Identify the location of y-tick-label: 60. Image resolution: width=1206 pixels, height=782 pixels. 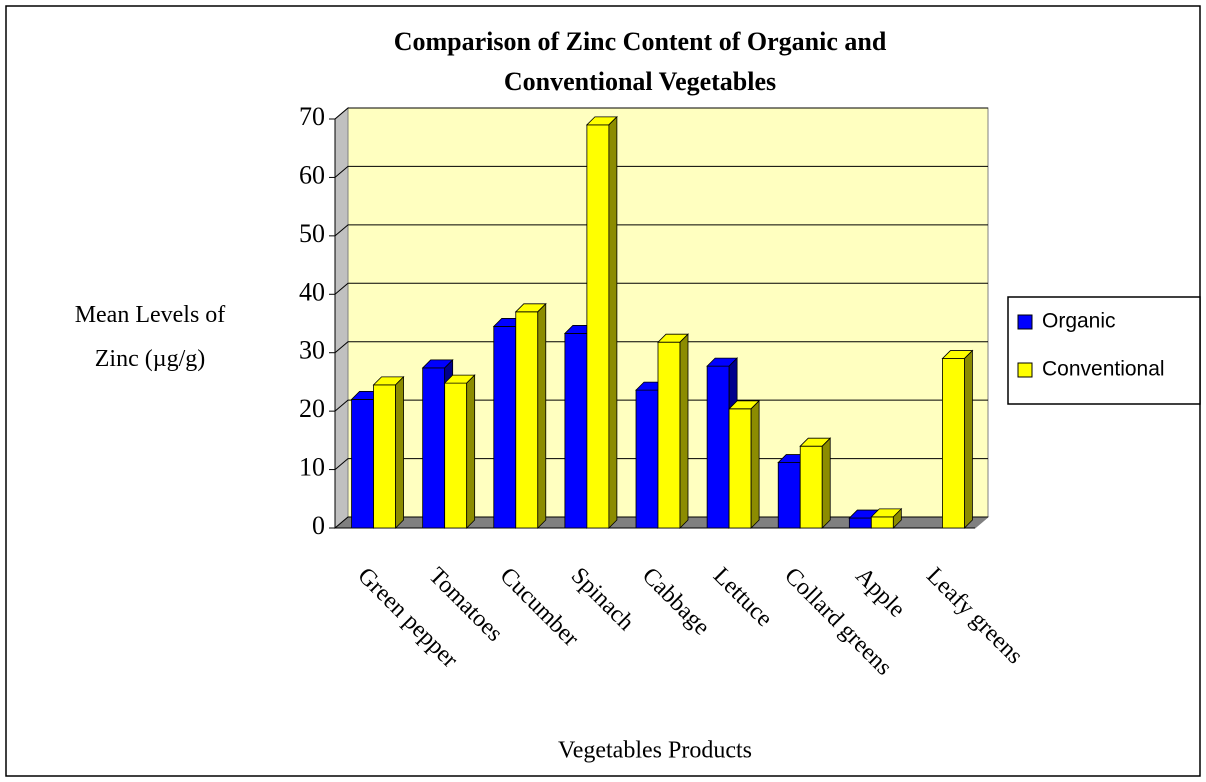
(312, 174).